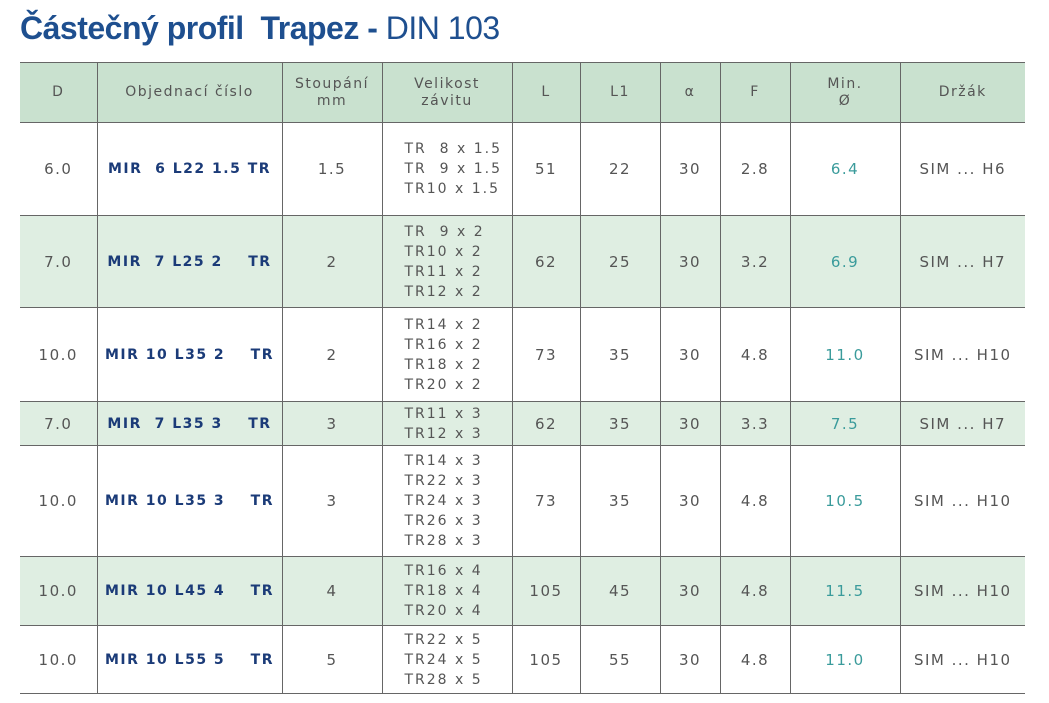 This screenshot has height=703, width=1049. Describe the element at coordinates (443, 251) in the screenshot. I see `thread-size: TR10 x 2` at that location.